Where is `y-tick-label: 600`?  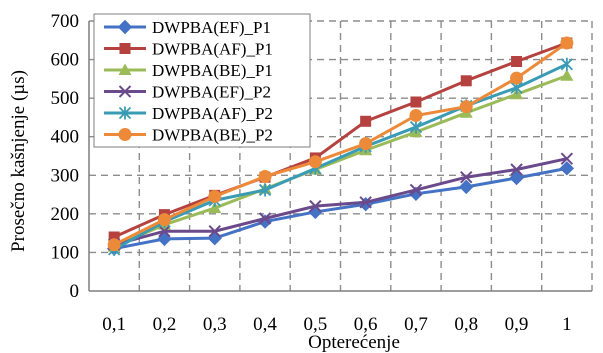 y-tick-label: 600 is located at coordinates (65, 60).